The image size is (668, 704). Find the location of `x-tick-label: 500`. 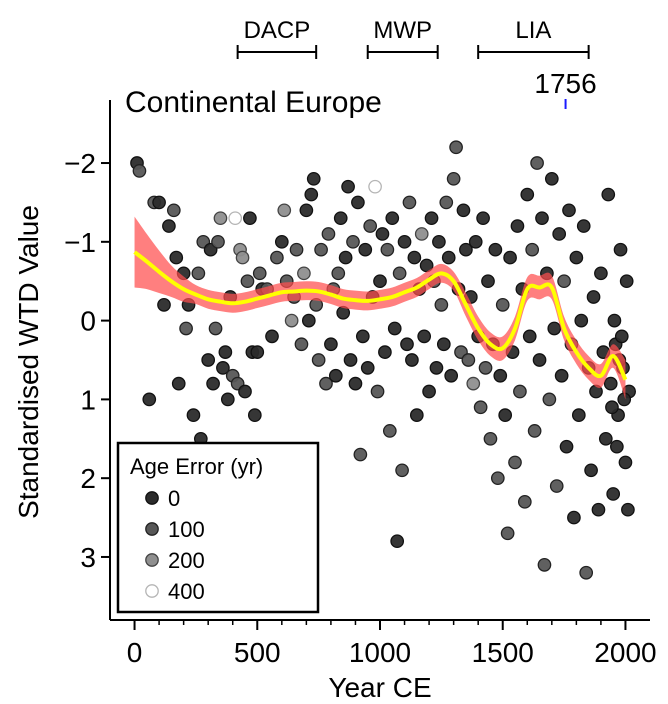

x-tick-label: 500 is located at coordinates (257, 652).